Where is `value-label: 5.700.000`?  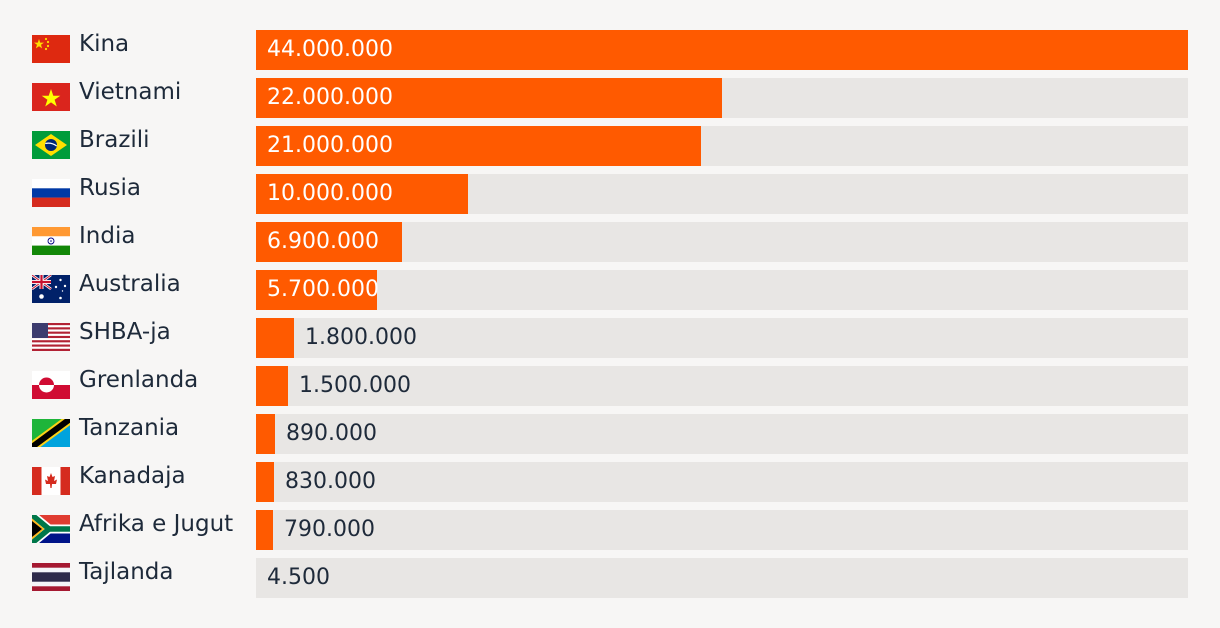
value-label: 5.700.000 is located at coordinates (323, 289).